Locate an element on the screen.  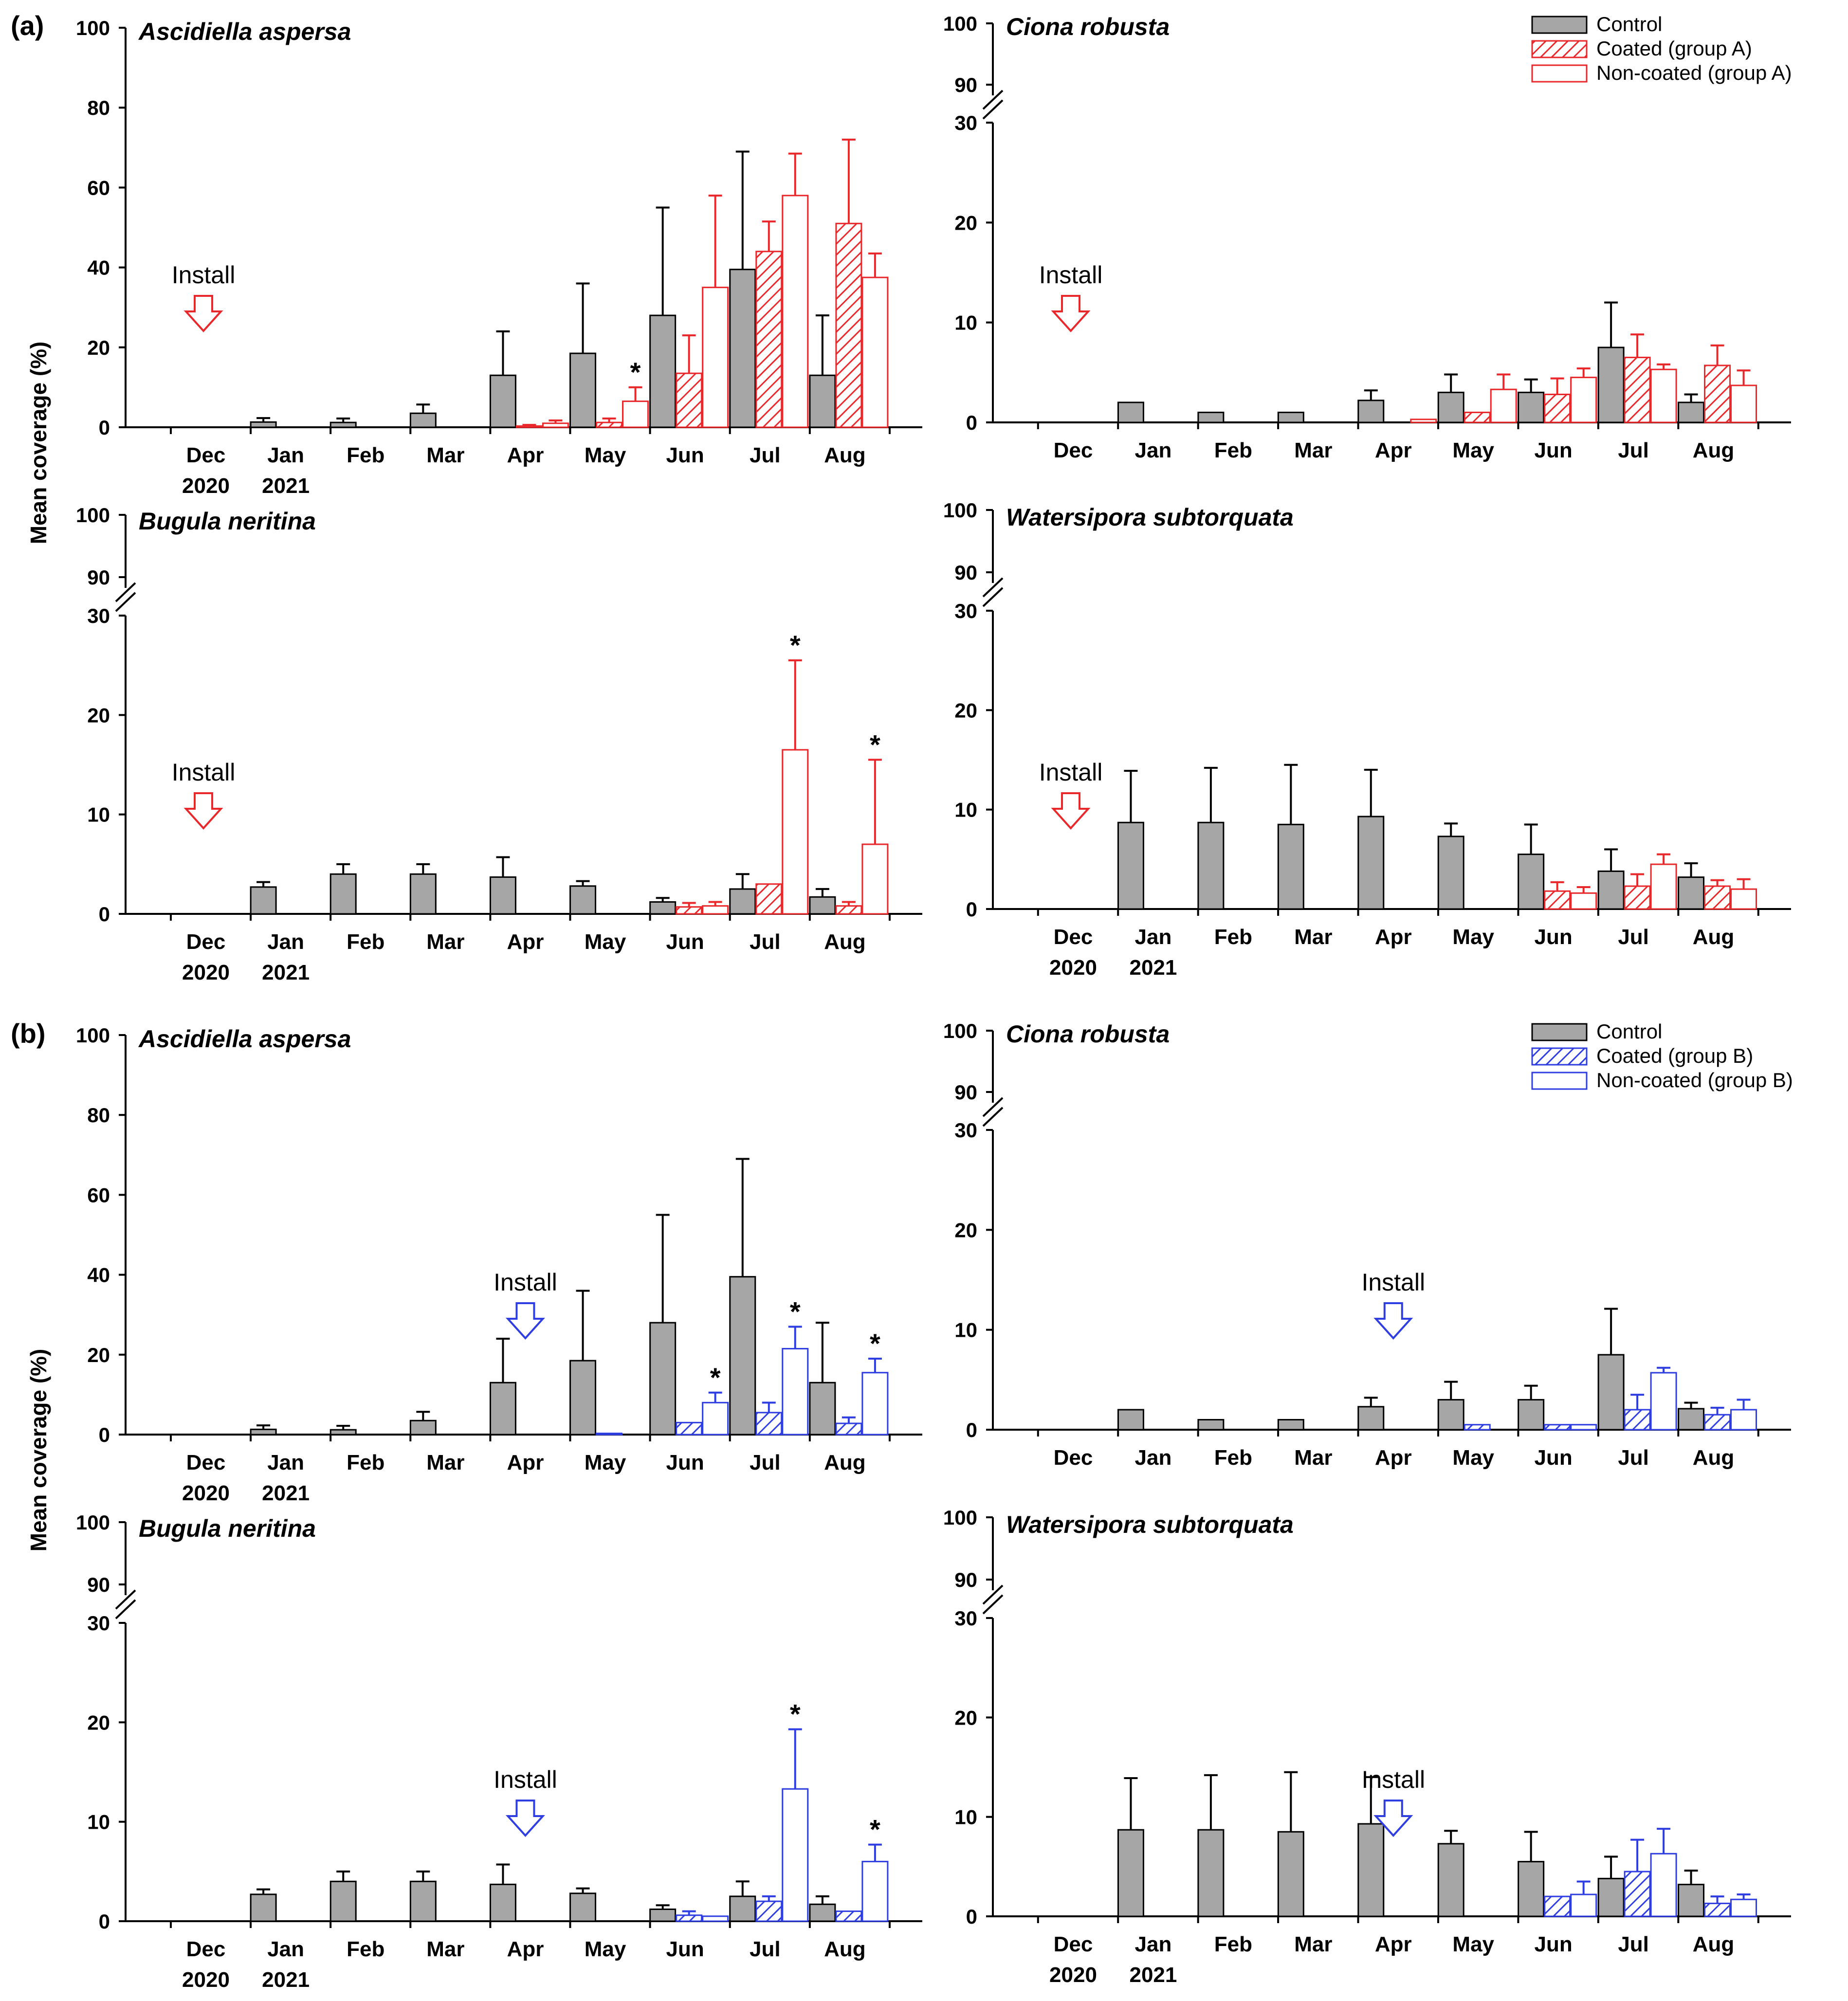
chart-b-watersipora-subtorquata-year-label-2021: 2021 is located at coordinates (1153, 1975).